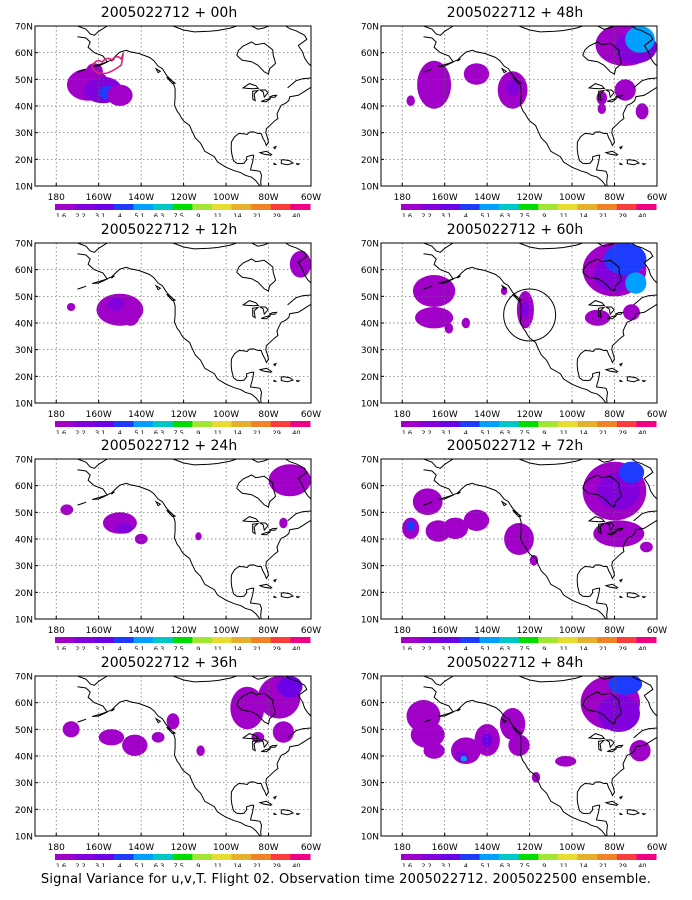  What do you see at coordinates (24, 621) in the screenshot?
I see `lat-tick-label: 10N` at bounding box center [24, 621].